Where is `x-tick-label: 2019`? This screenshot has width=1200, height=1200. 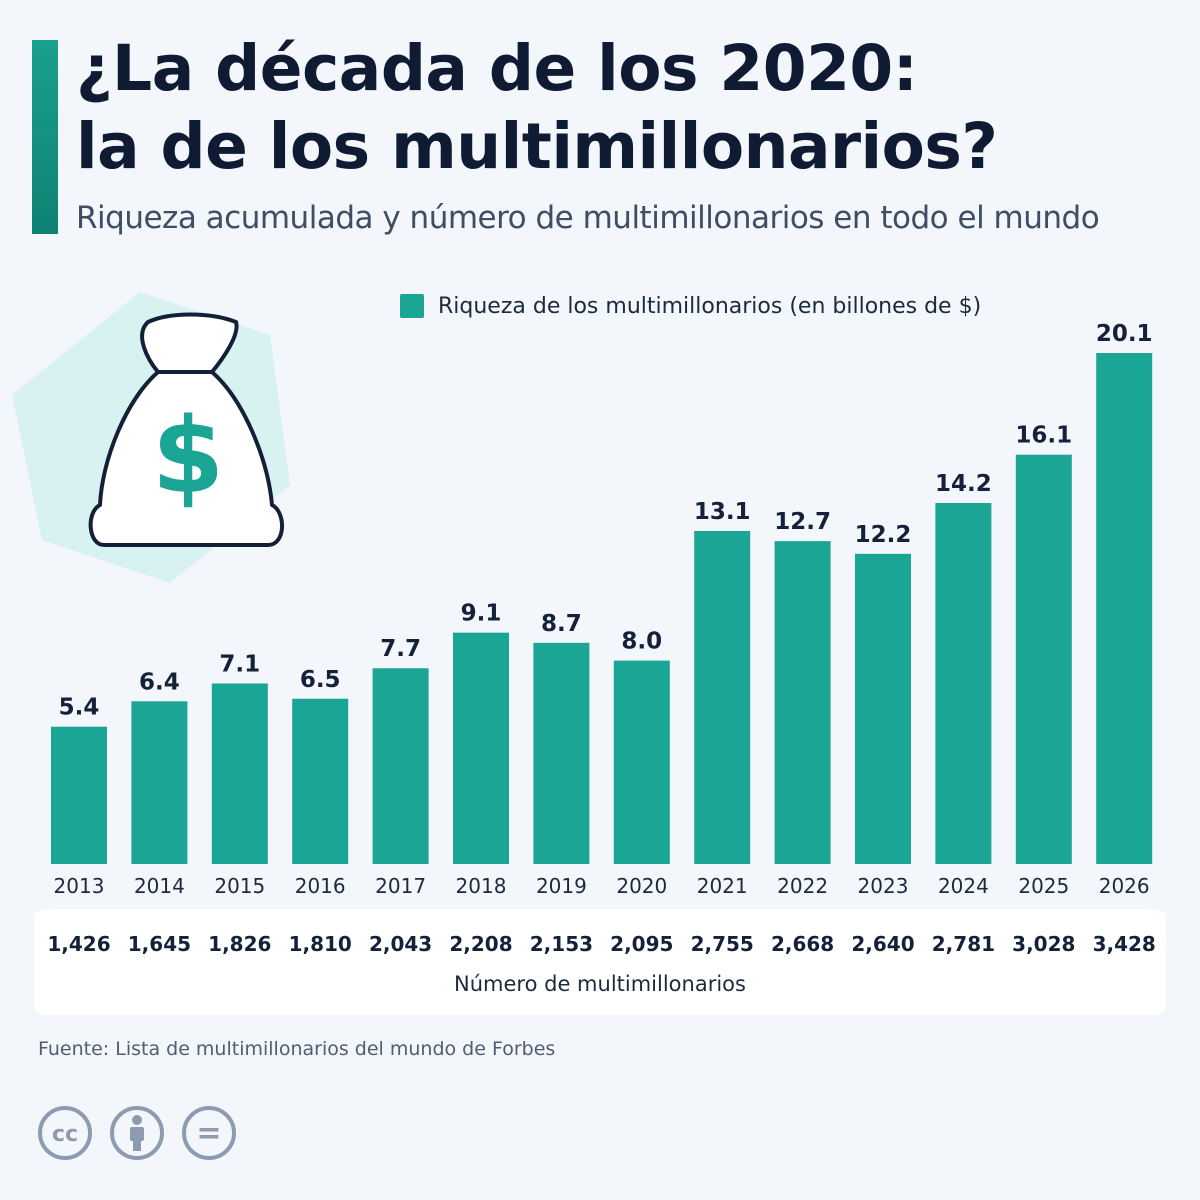
x-tick-label: 2019 is located at coordinates (561, 886).